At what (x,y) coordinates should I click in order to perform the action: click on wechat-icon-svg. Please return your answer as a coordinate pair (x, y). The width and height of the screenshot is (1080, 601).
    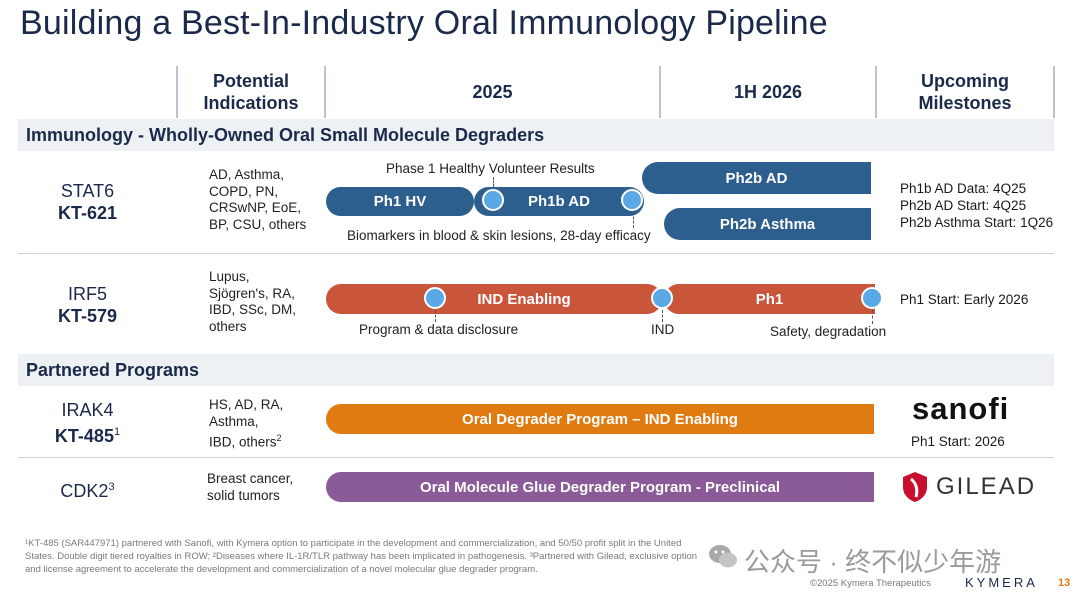
    Looking at the image, I should click on (723, 556).